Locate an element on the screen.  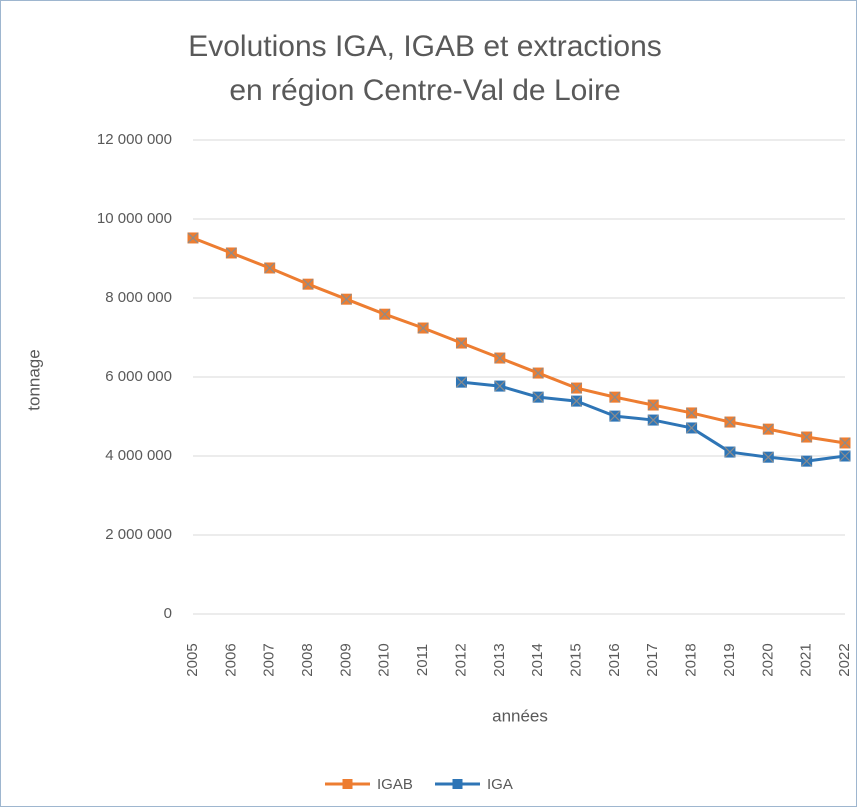
x-tick-label: 2021 is located at coordinates (806, 659).